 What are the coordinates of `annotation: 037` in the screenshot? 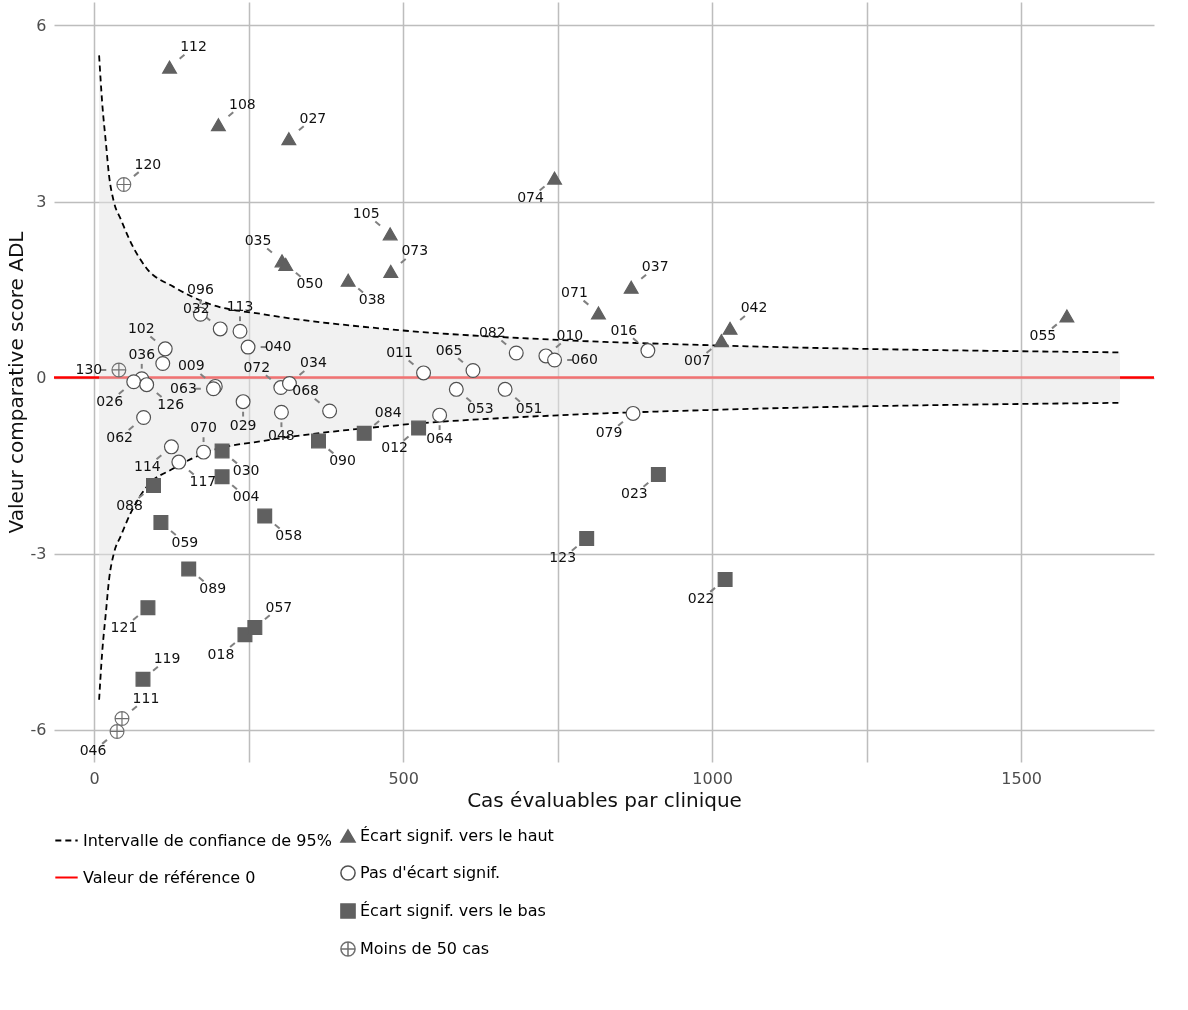 It's located at (655, 266).